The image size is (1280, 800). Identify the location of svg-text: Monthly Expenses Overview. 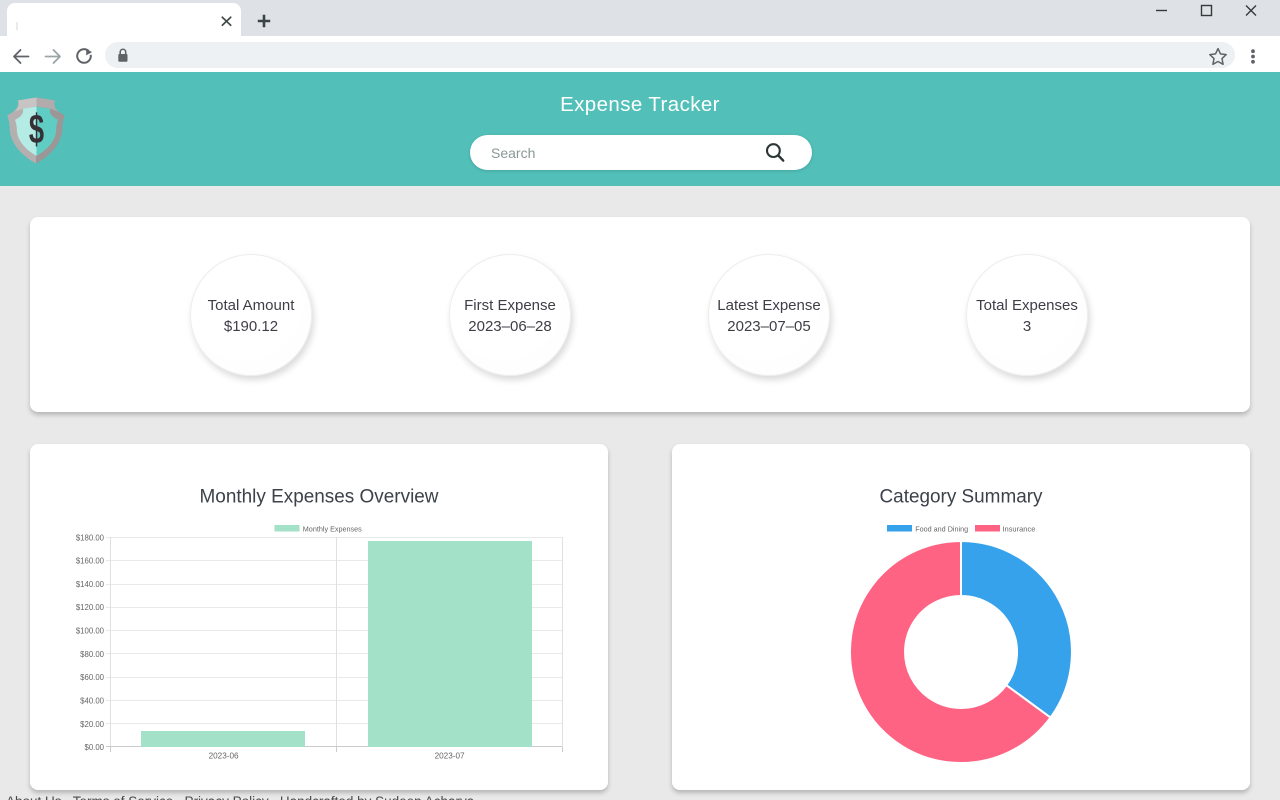
(319, 497).